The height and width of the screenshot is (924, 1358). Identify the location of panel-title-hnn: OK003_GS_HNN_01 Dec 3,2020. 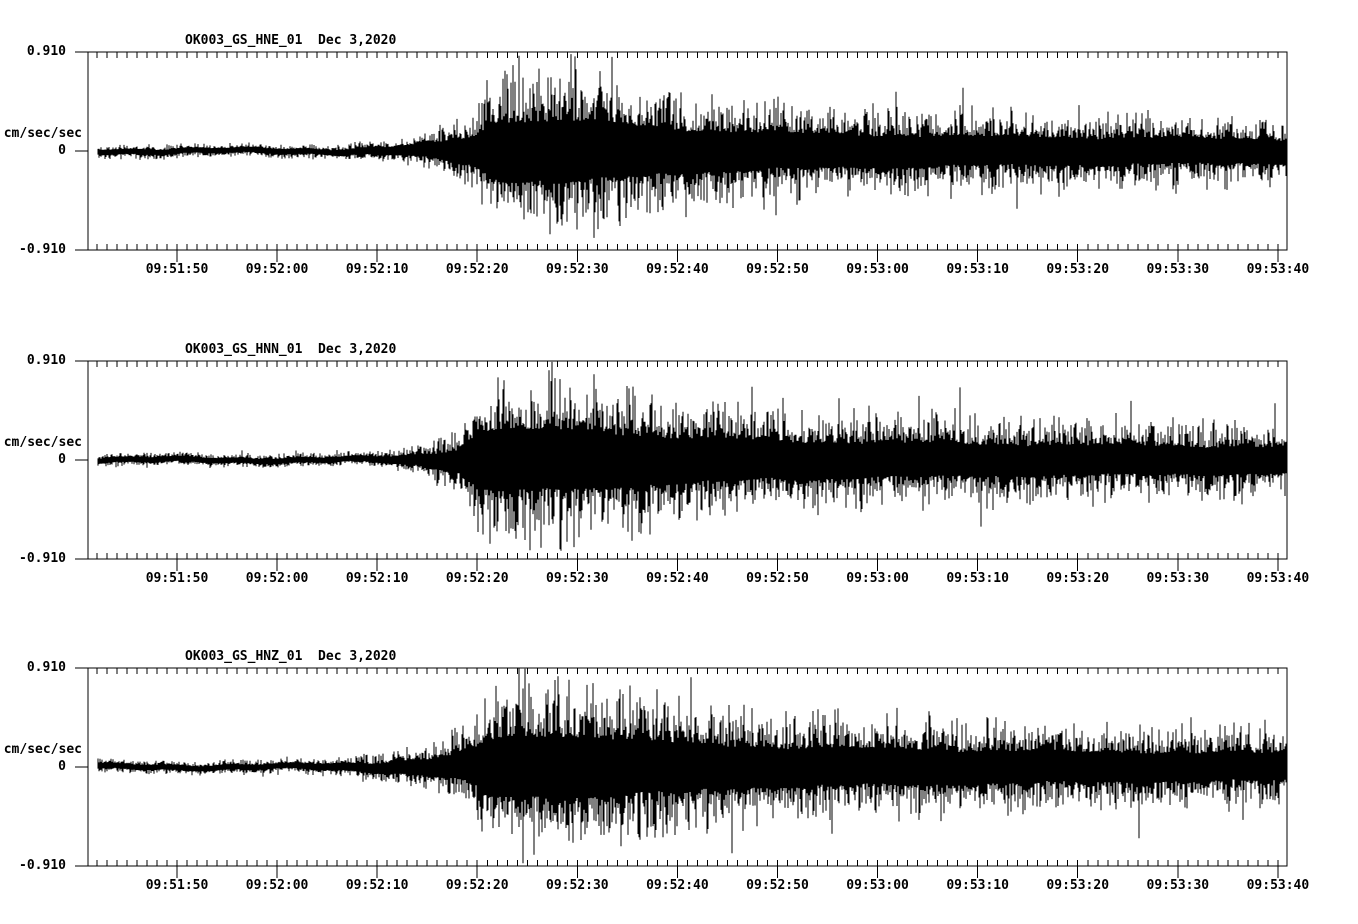
(291, 349).